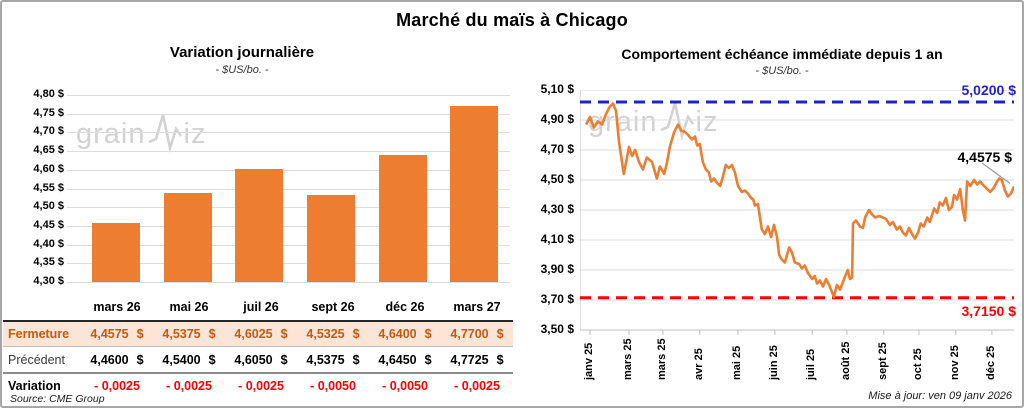  I want to click on y-tick-label: 4,80 $, so click(48, 94).